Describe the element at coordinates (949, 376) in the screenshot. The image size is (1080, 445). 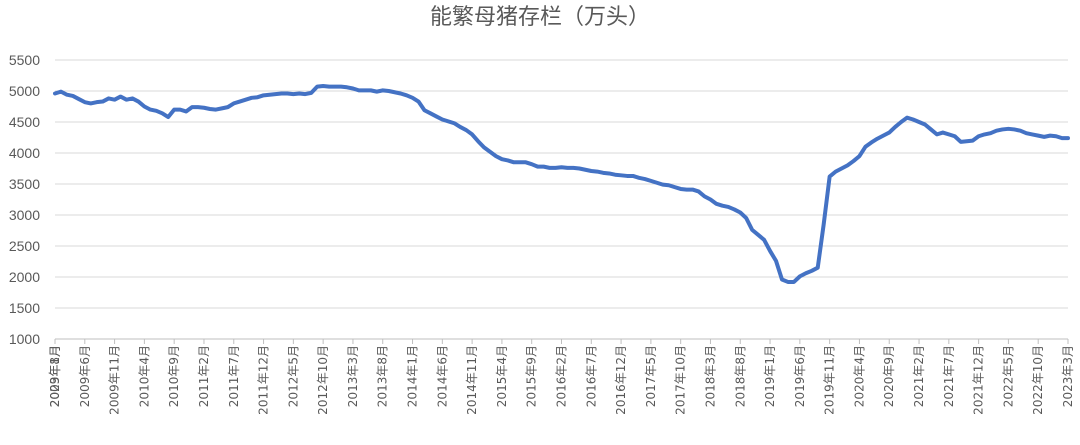
I see `x-tick-label: 2021年7月` at that location.